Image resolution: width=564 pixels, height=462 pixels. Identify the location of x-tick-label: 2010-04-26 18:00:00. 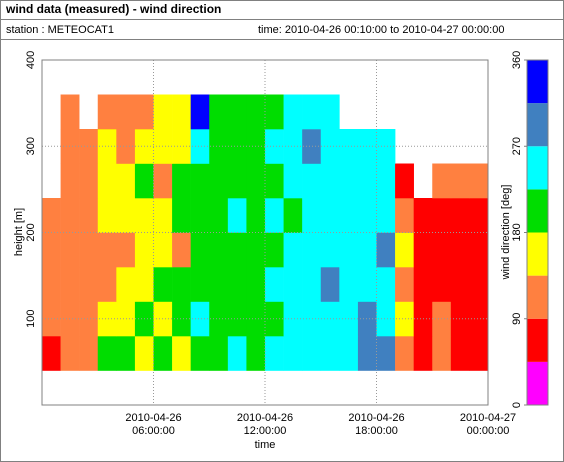
(376, 424).